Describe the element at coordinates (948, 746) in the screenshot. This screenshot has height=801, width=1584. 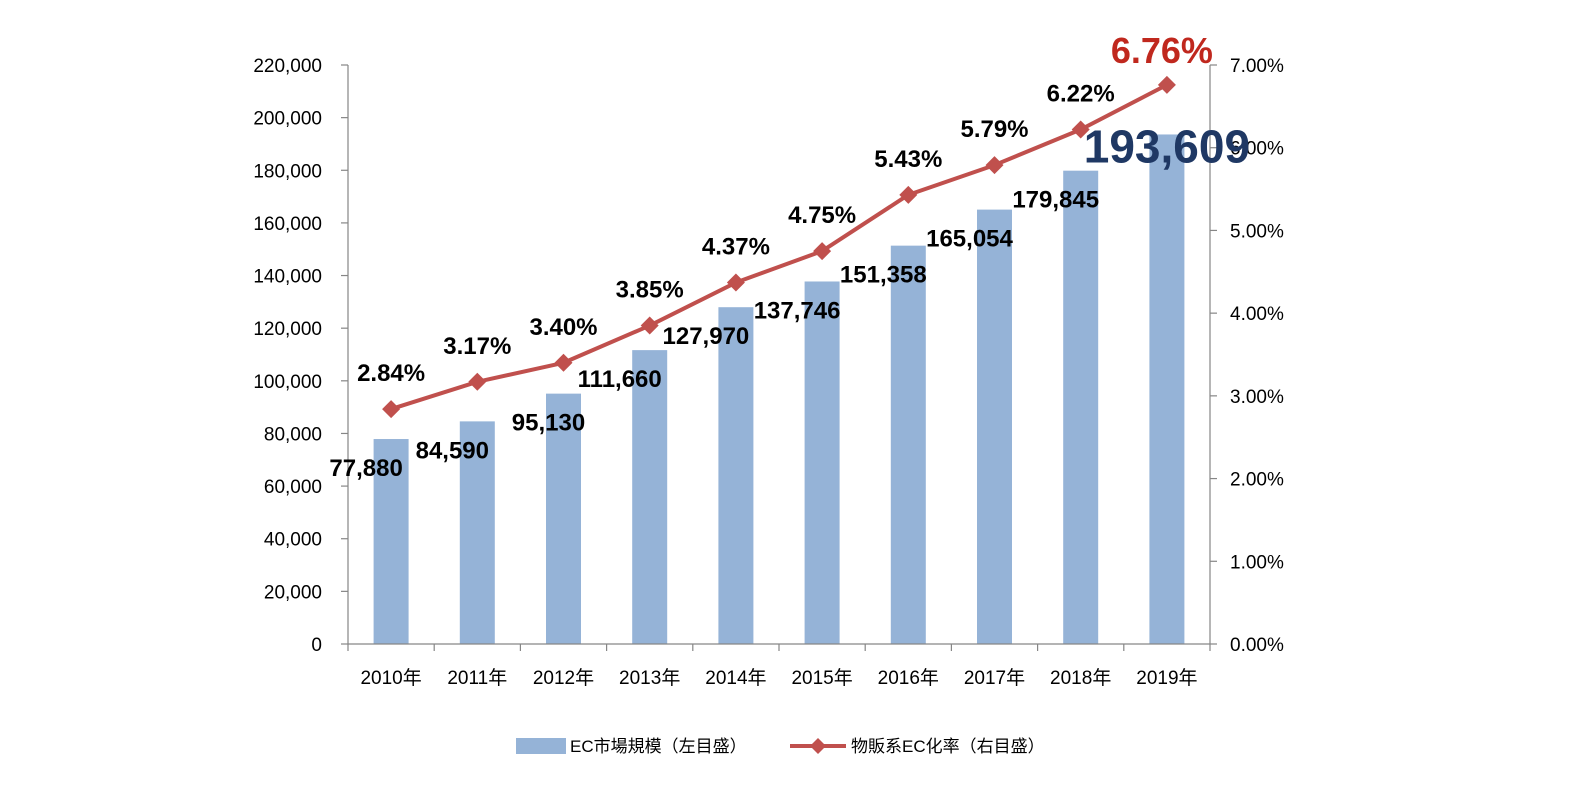
I see `legend-label-line: 物販系EC化率（右目盛）` at that location.